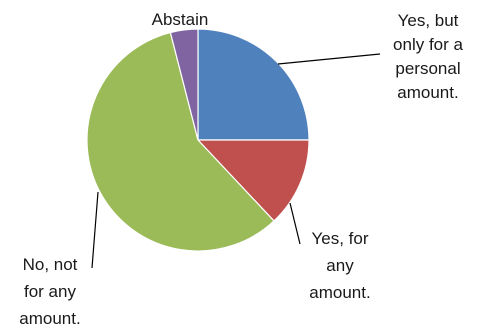  I want to click on slice-label-line: personal, so click(427, 68).